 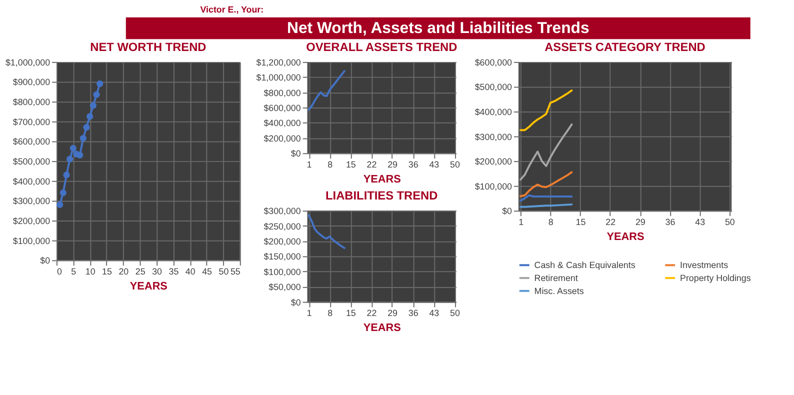 What do you see at coordinates (278, 62) in the screenshot?
I see `y-tick-label: $1,200,000` at bounding box center [278, 62].